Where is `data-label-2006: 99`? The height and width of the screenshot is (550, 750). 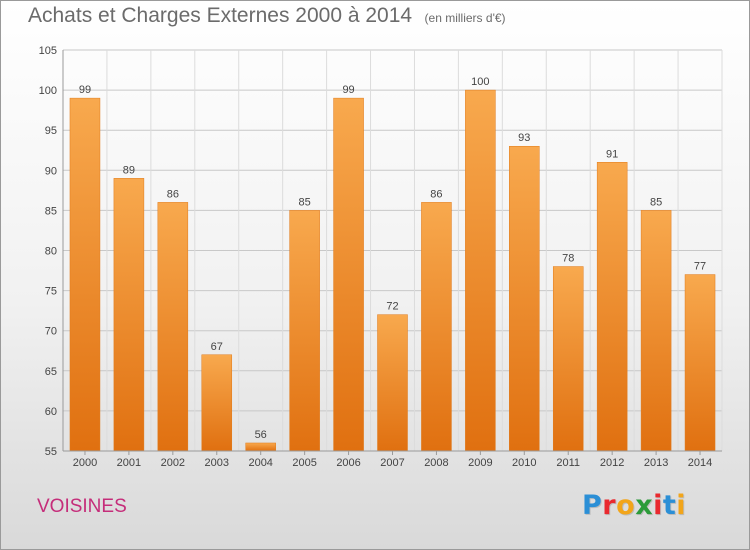 data-label-2006: 99 is located at coordinates (348, 90).